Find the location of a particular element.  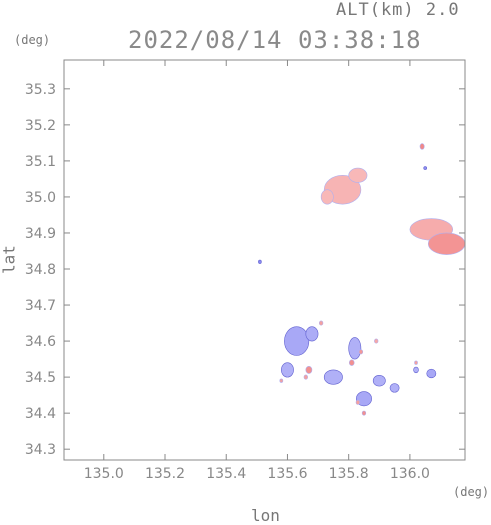

x-tick-label: 135.6 is located at coordinates (287, 474).